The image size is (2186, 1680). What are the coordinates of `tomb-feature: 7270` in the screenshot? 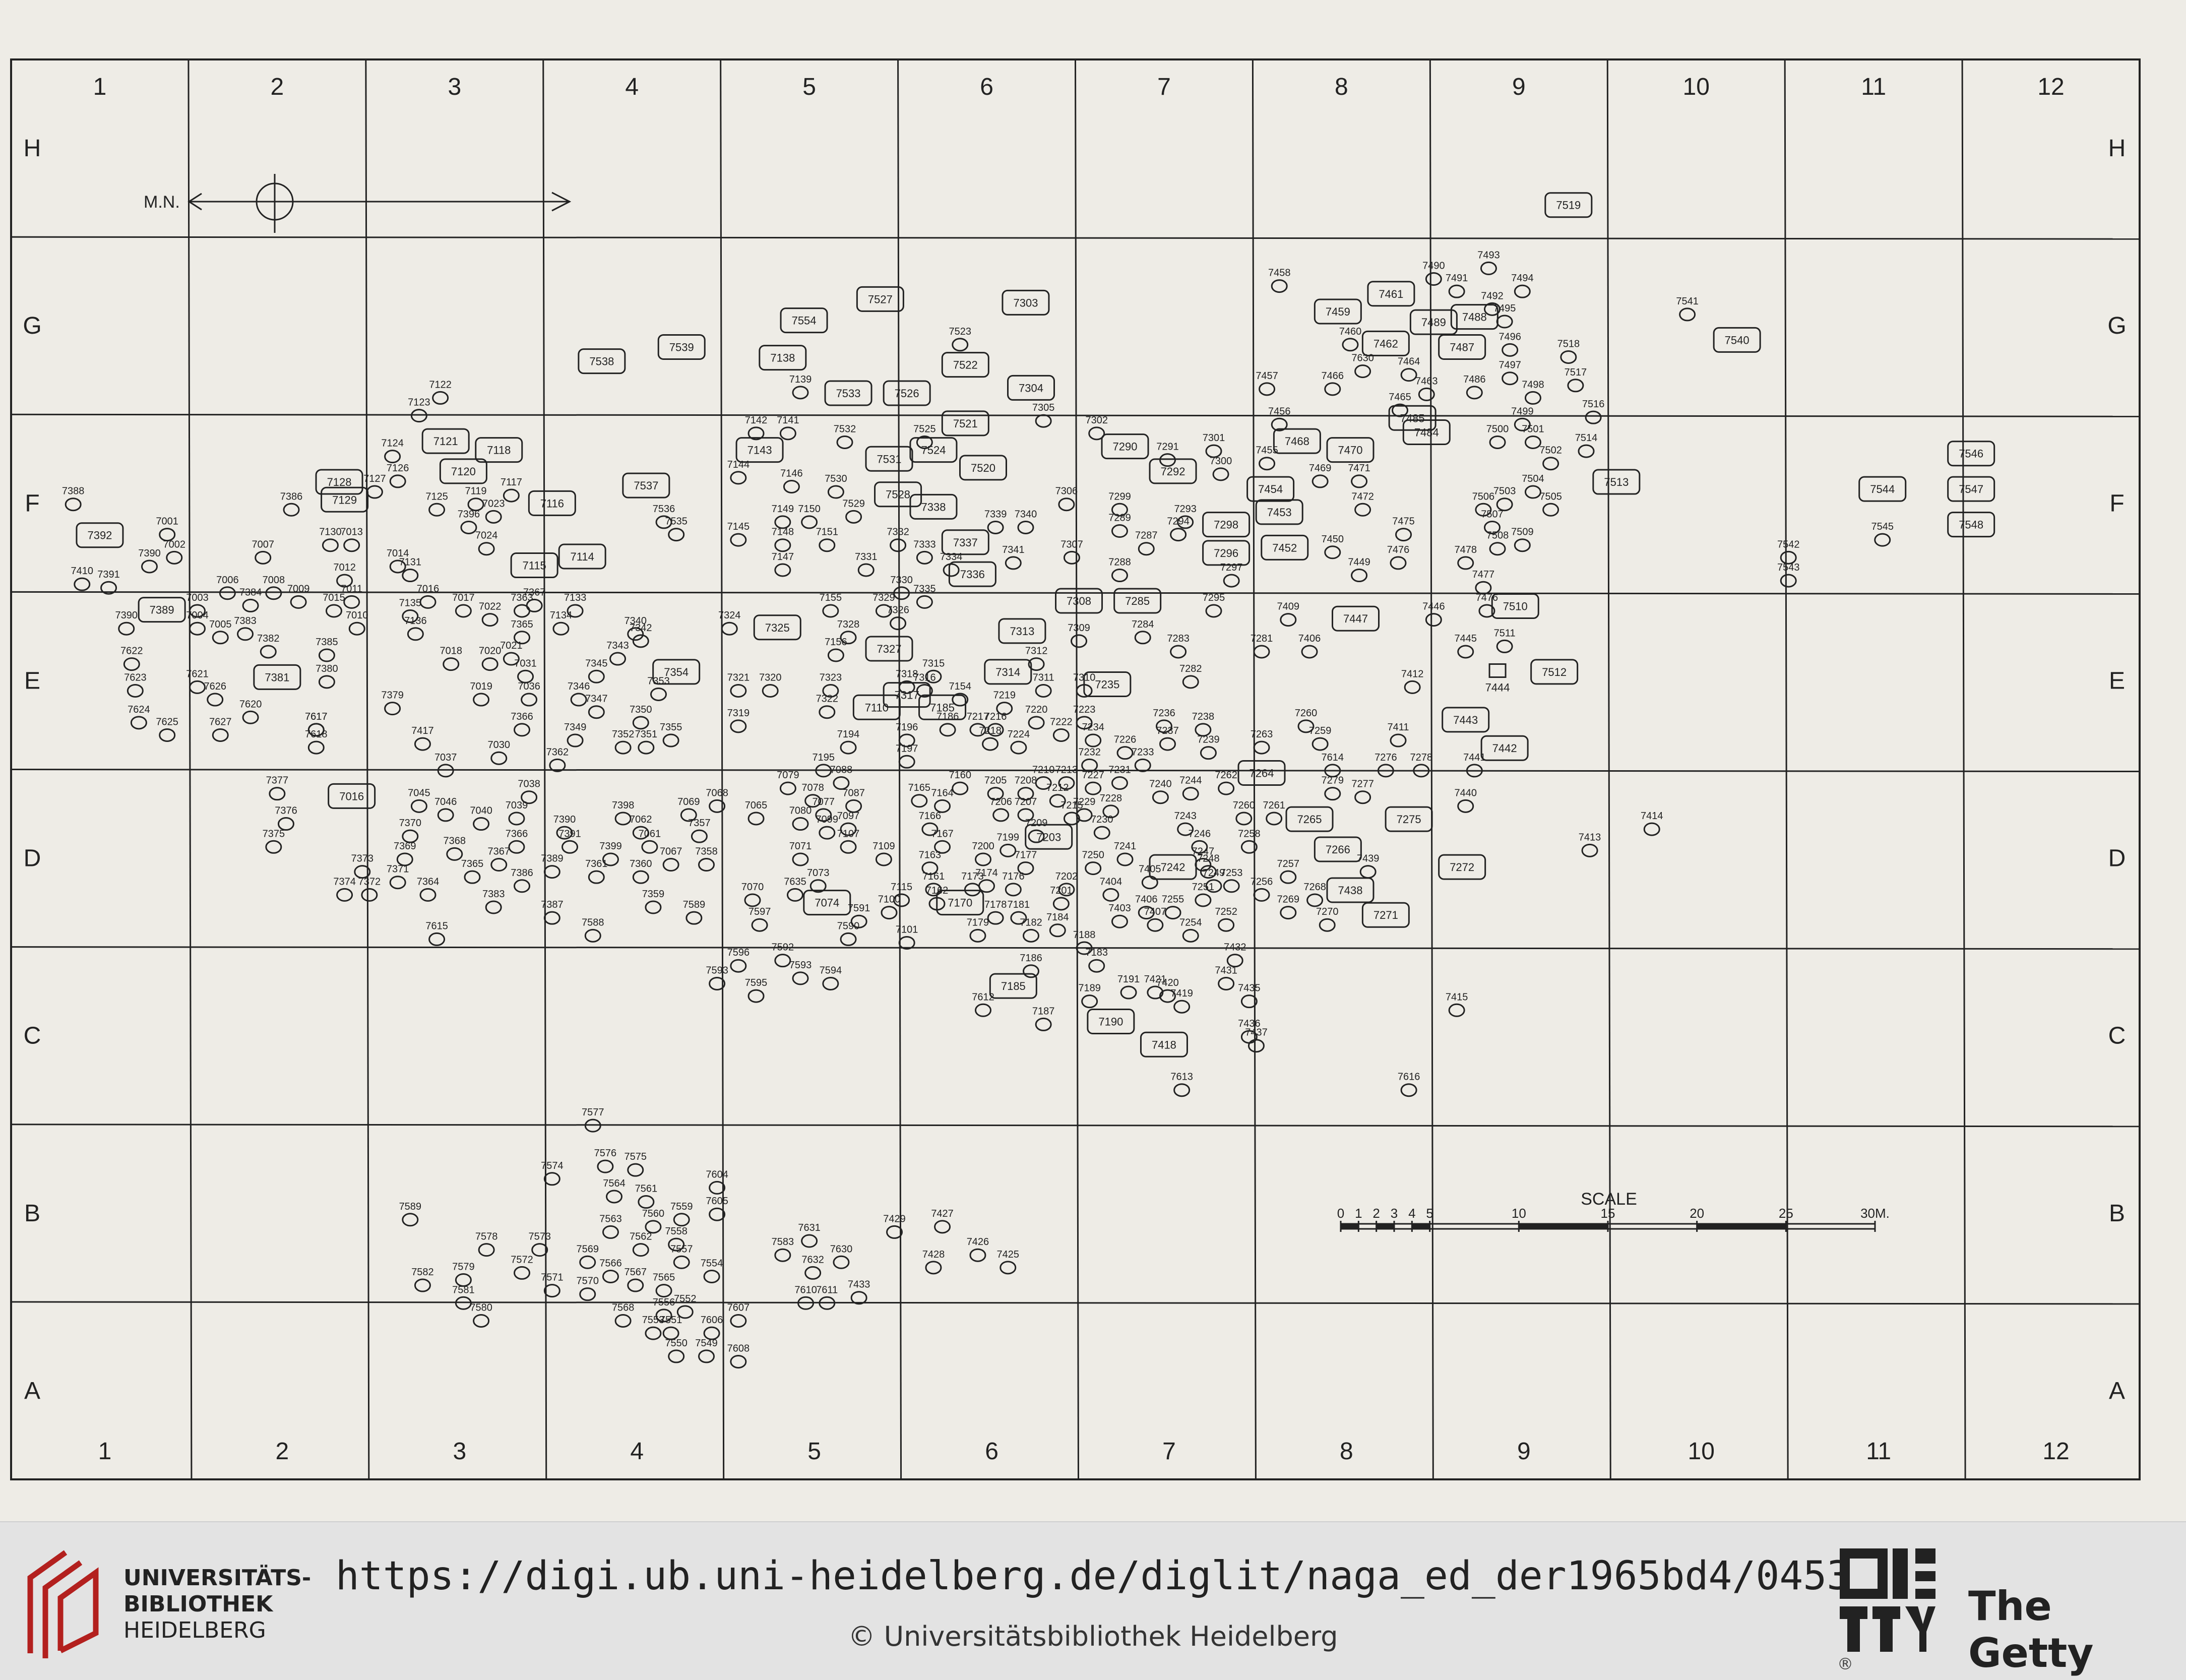 It's located at (1327, 919).